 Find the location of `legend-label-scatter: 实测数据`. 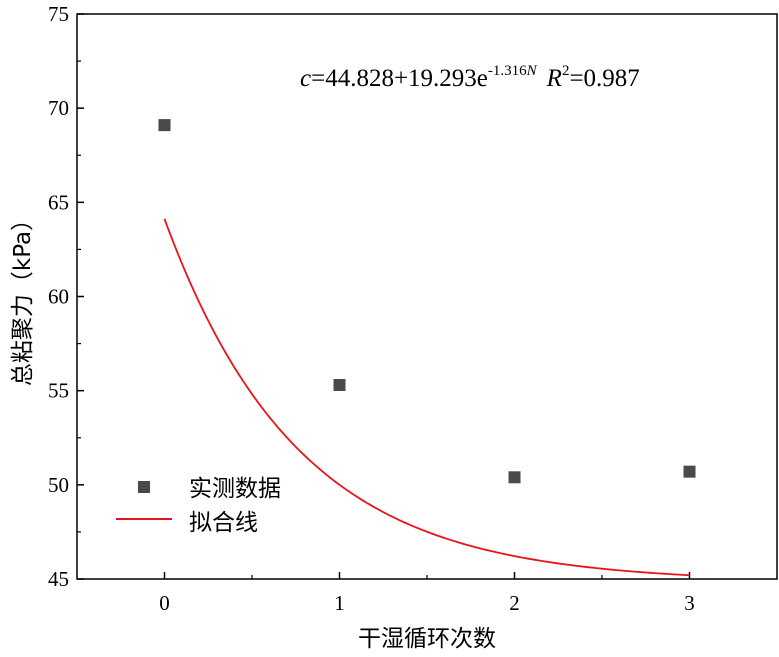

legend-label-scatter: 实测数据 is located at coordinates (235, 489).